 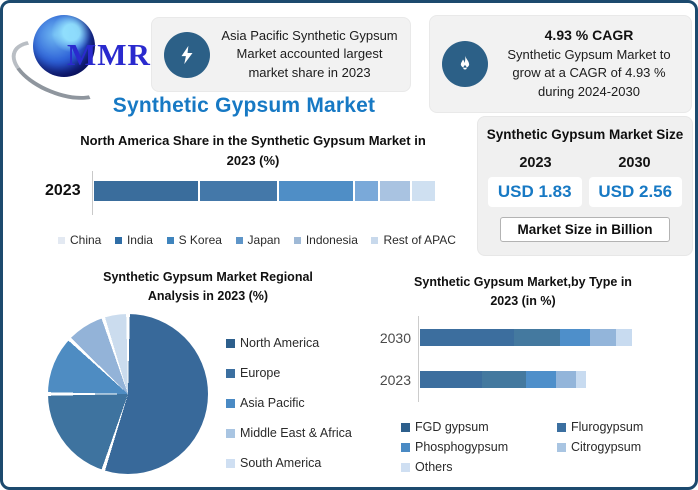 What do you see at coordinates (452, 427) in the screenshot?
I see `legend-label: FGD gypsum` at bounding box center [452, 427].